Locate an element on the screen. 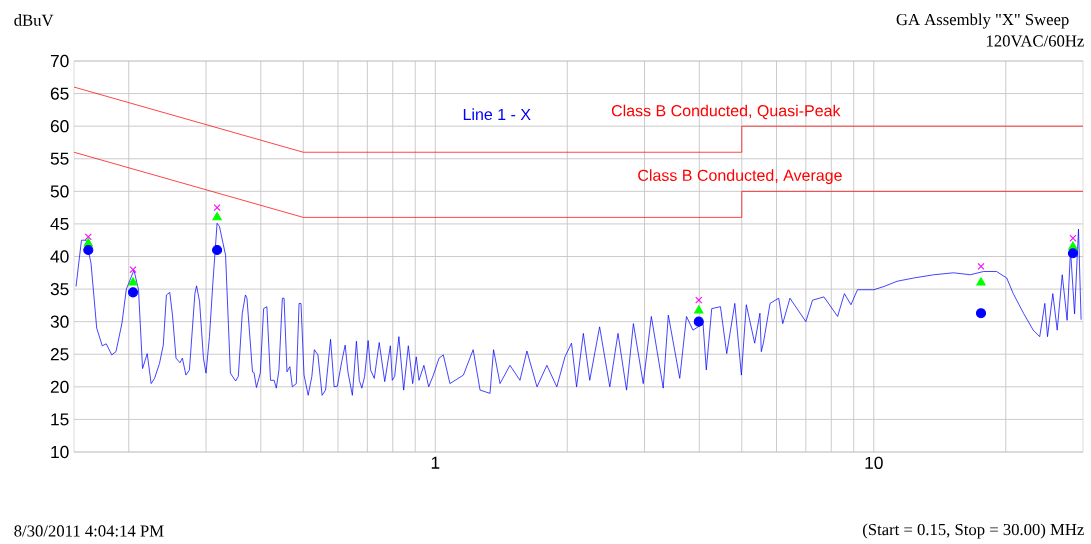 This screenshot has width=1091, height=544. y-tick-label: 30 is located at coordinates (59, 321).